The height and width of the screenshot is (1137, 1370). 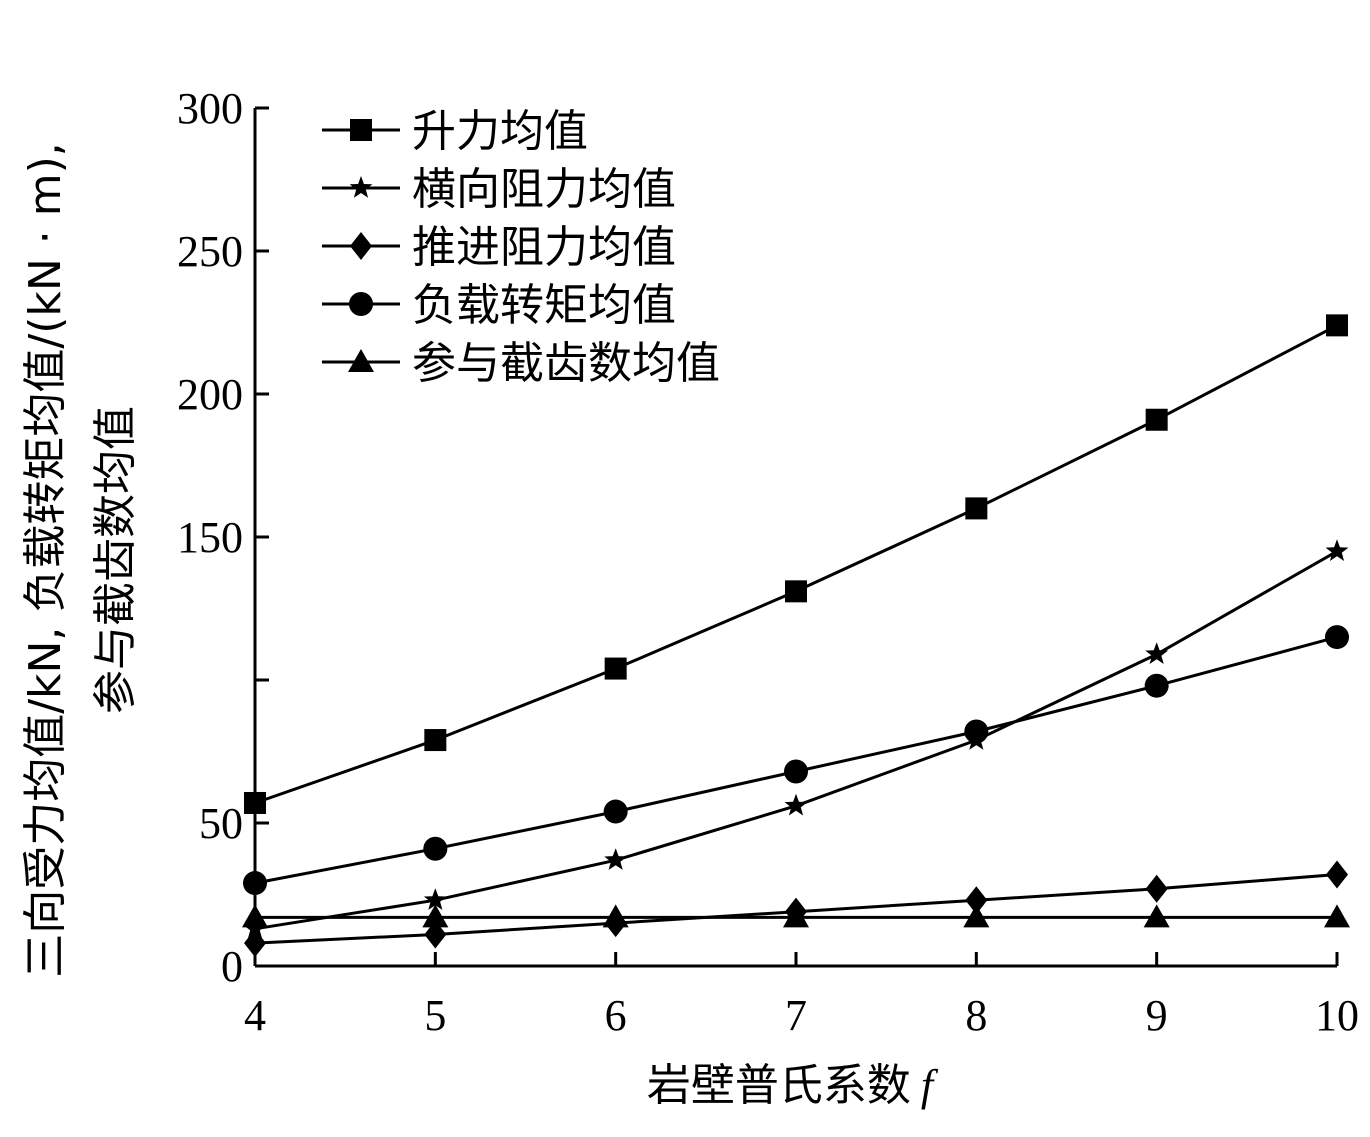 I want to click on x-axis-title-text: 岩壁普氏系数, so click(x=779, y=1085).